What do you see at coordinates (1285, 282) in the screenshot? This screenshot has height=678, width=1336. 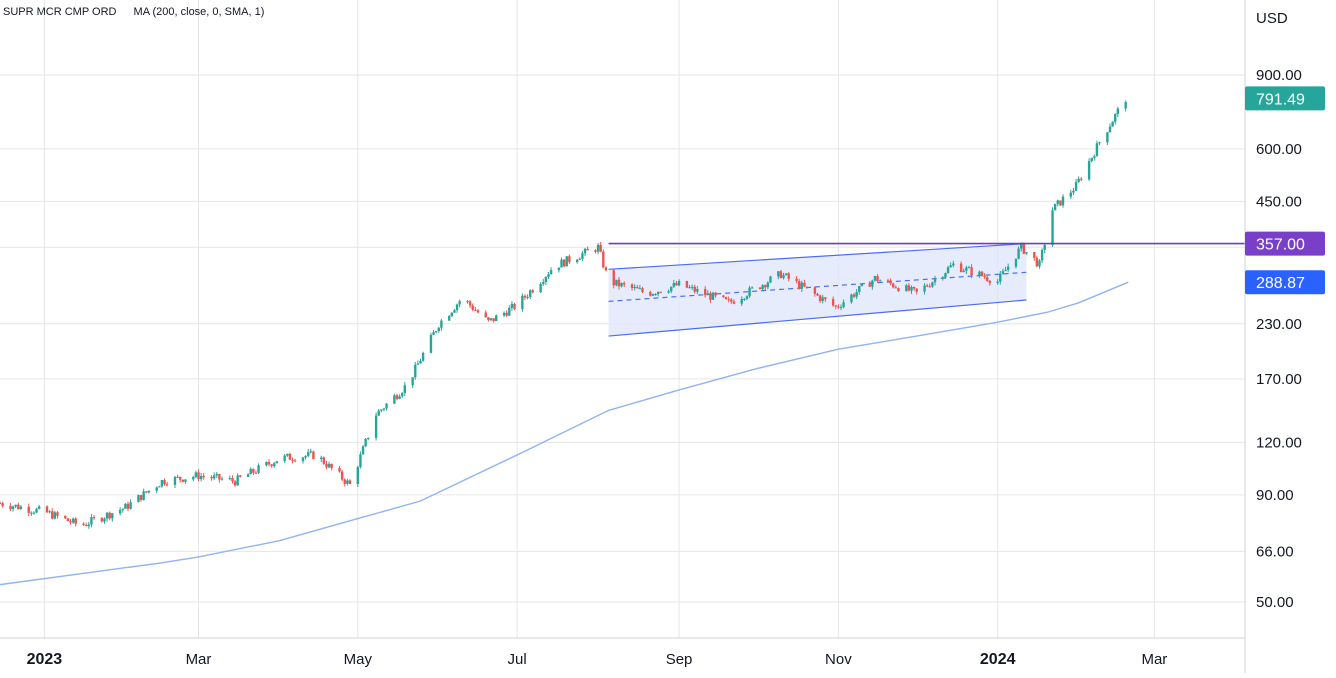 I see `ma-price-label-bg` at bounding box center [1285, 282].